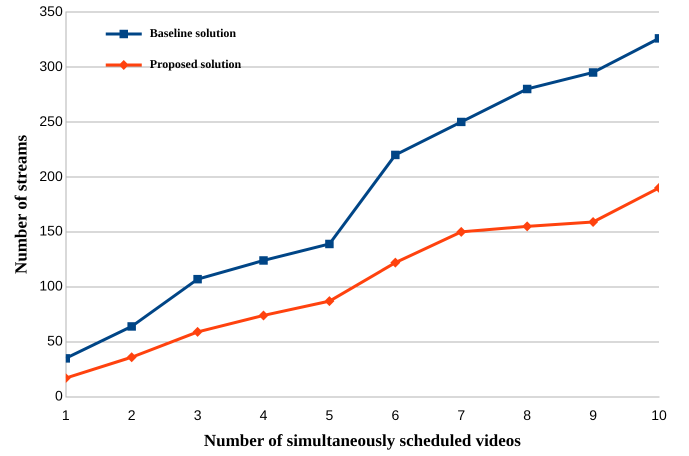 This screenshot has height=456, width=689. Describe the element at coordinates (21, 204) in the screenshot. I see `y-axis-title: Number of streams` at that location.